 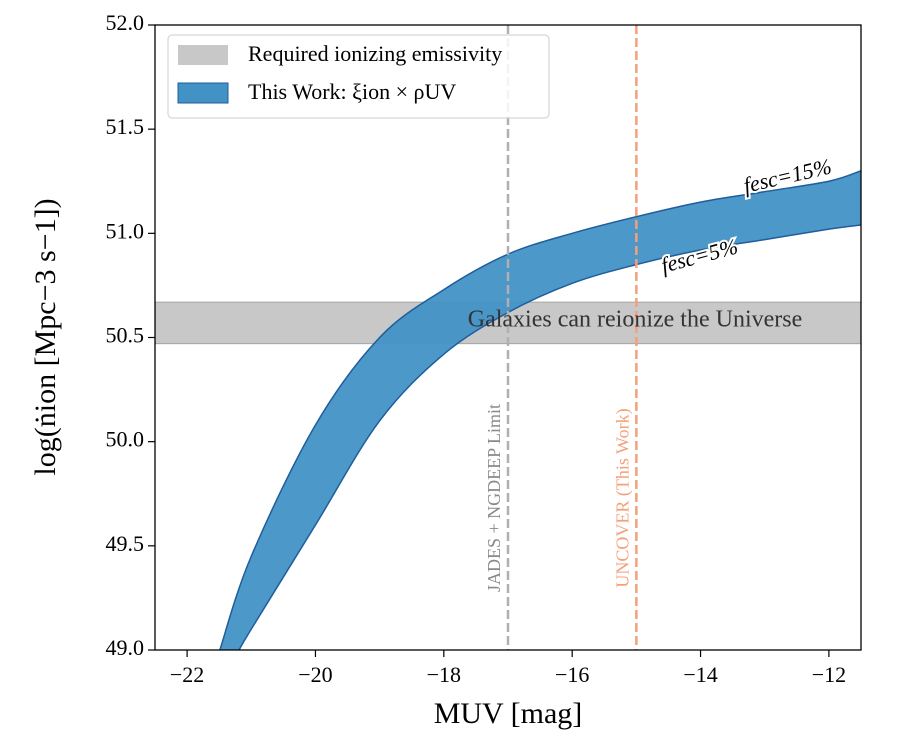 What do you see at coordinates (494, 498) in the screenshot?
I see `vline-label: JADES + NGDEEP Limit` at bounding box center [494, 498].